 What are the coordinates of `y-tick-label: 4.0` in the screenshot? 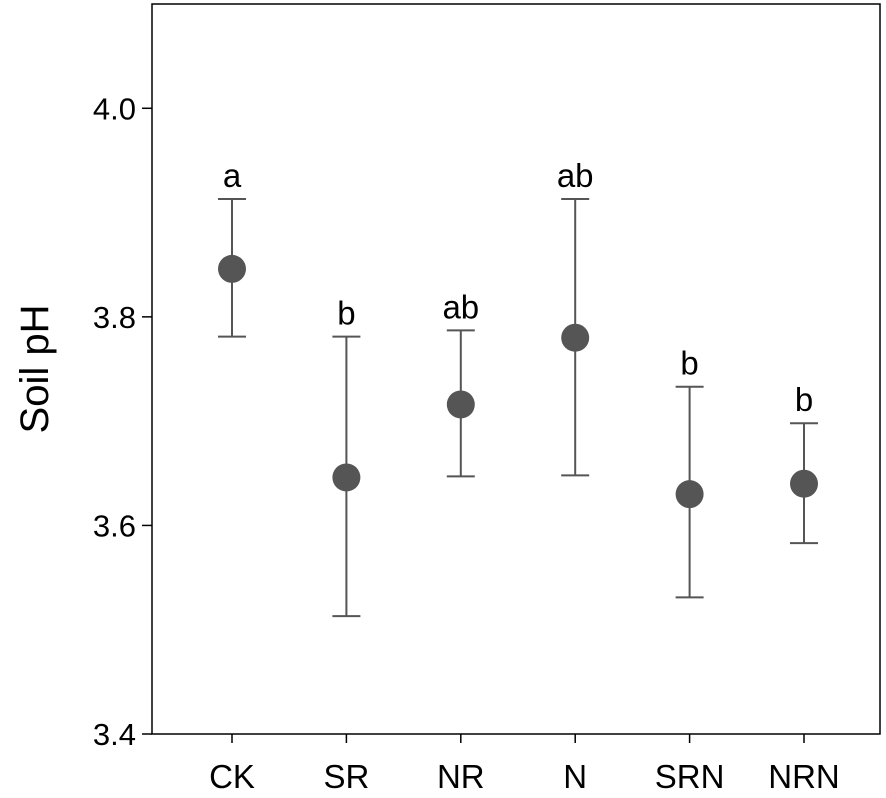 It's located at (114, 108).